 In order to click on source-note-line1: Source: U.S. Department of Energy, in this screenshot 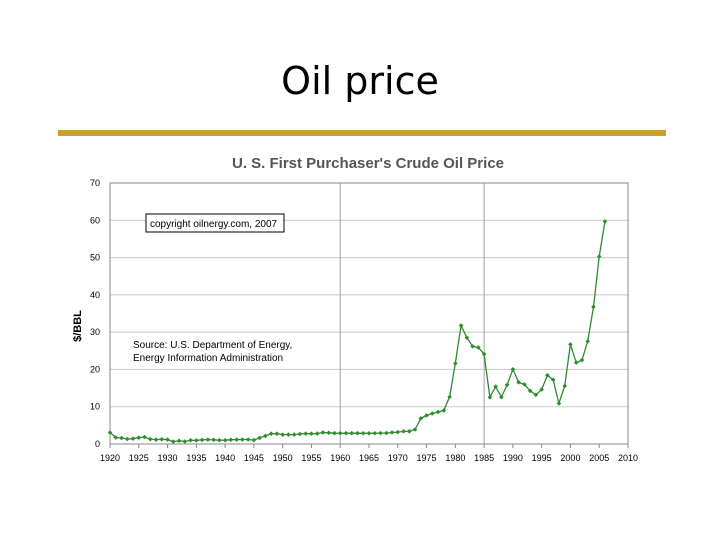, I will do `click(212, 345)`.